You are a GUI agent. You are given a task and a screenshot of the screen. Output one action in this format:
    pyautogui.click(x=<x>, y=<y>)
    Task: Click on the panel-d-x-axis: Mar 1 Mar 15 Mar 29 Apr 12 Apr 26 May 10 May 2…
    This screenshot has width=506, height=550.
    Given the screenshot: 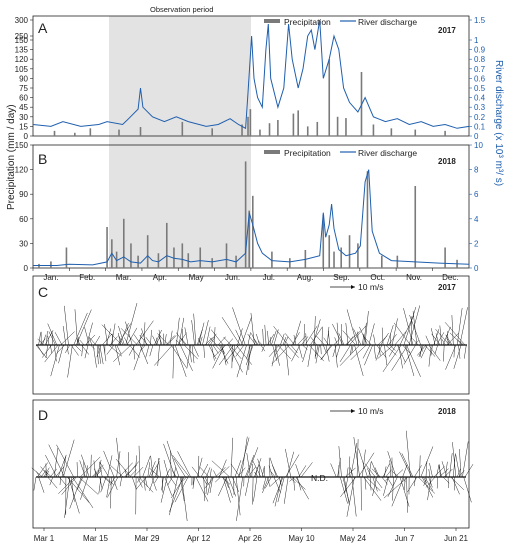 What is the action you would take?
    pyautogui.click(x=251, y=535)
    